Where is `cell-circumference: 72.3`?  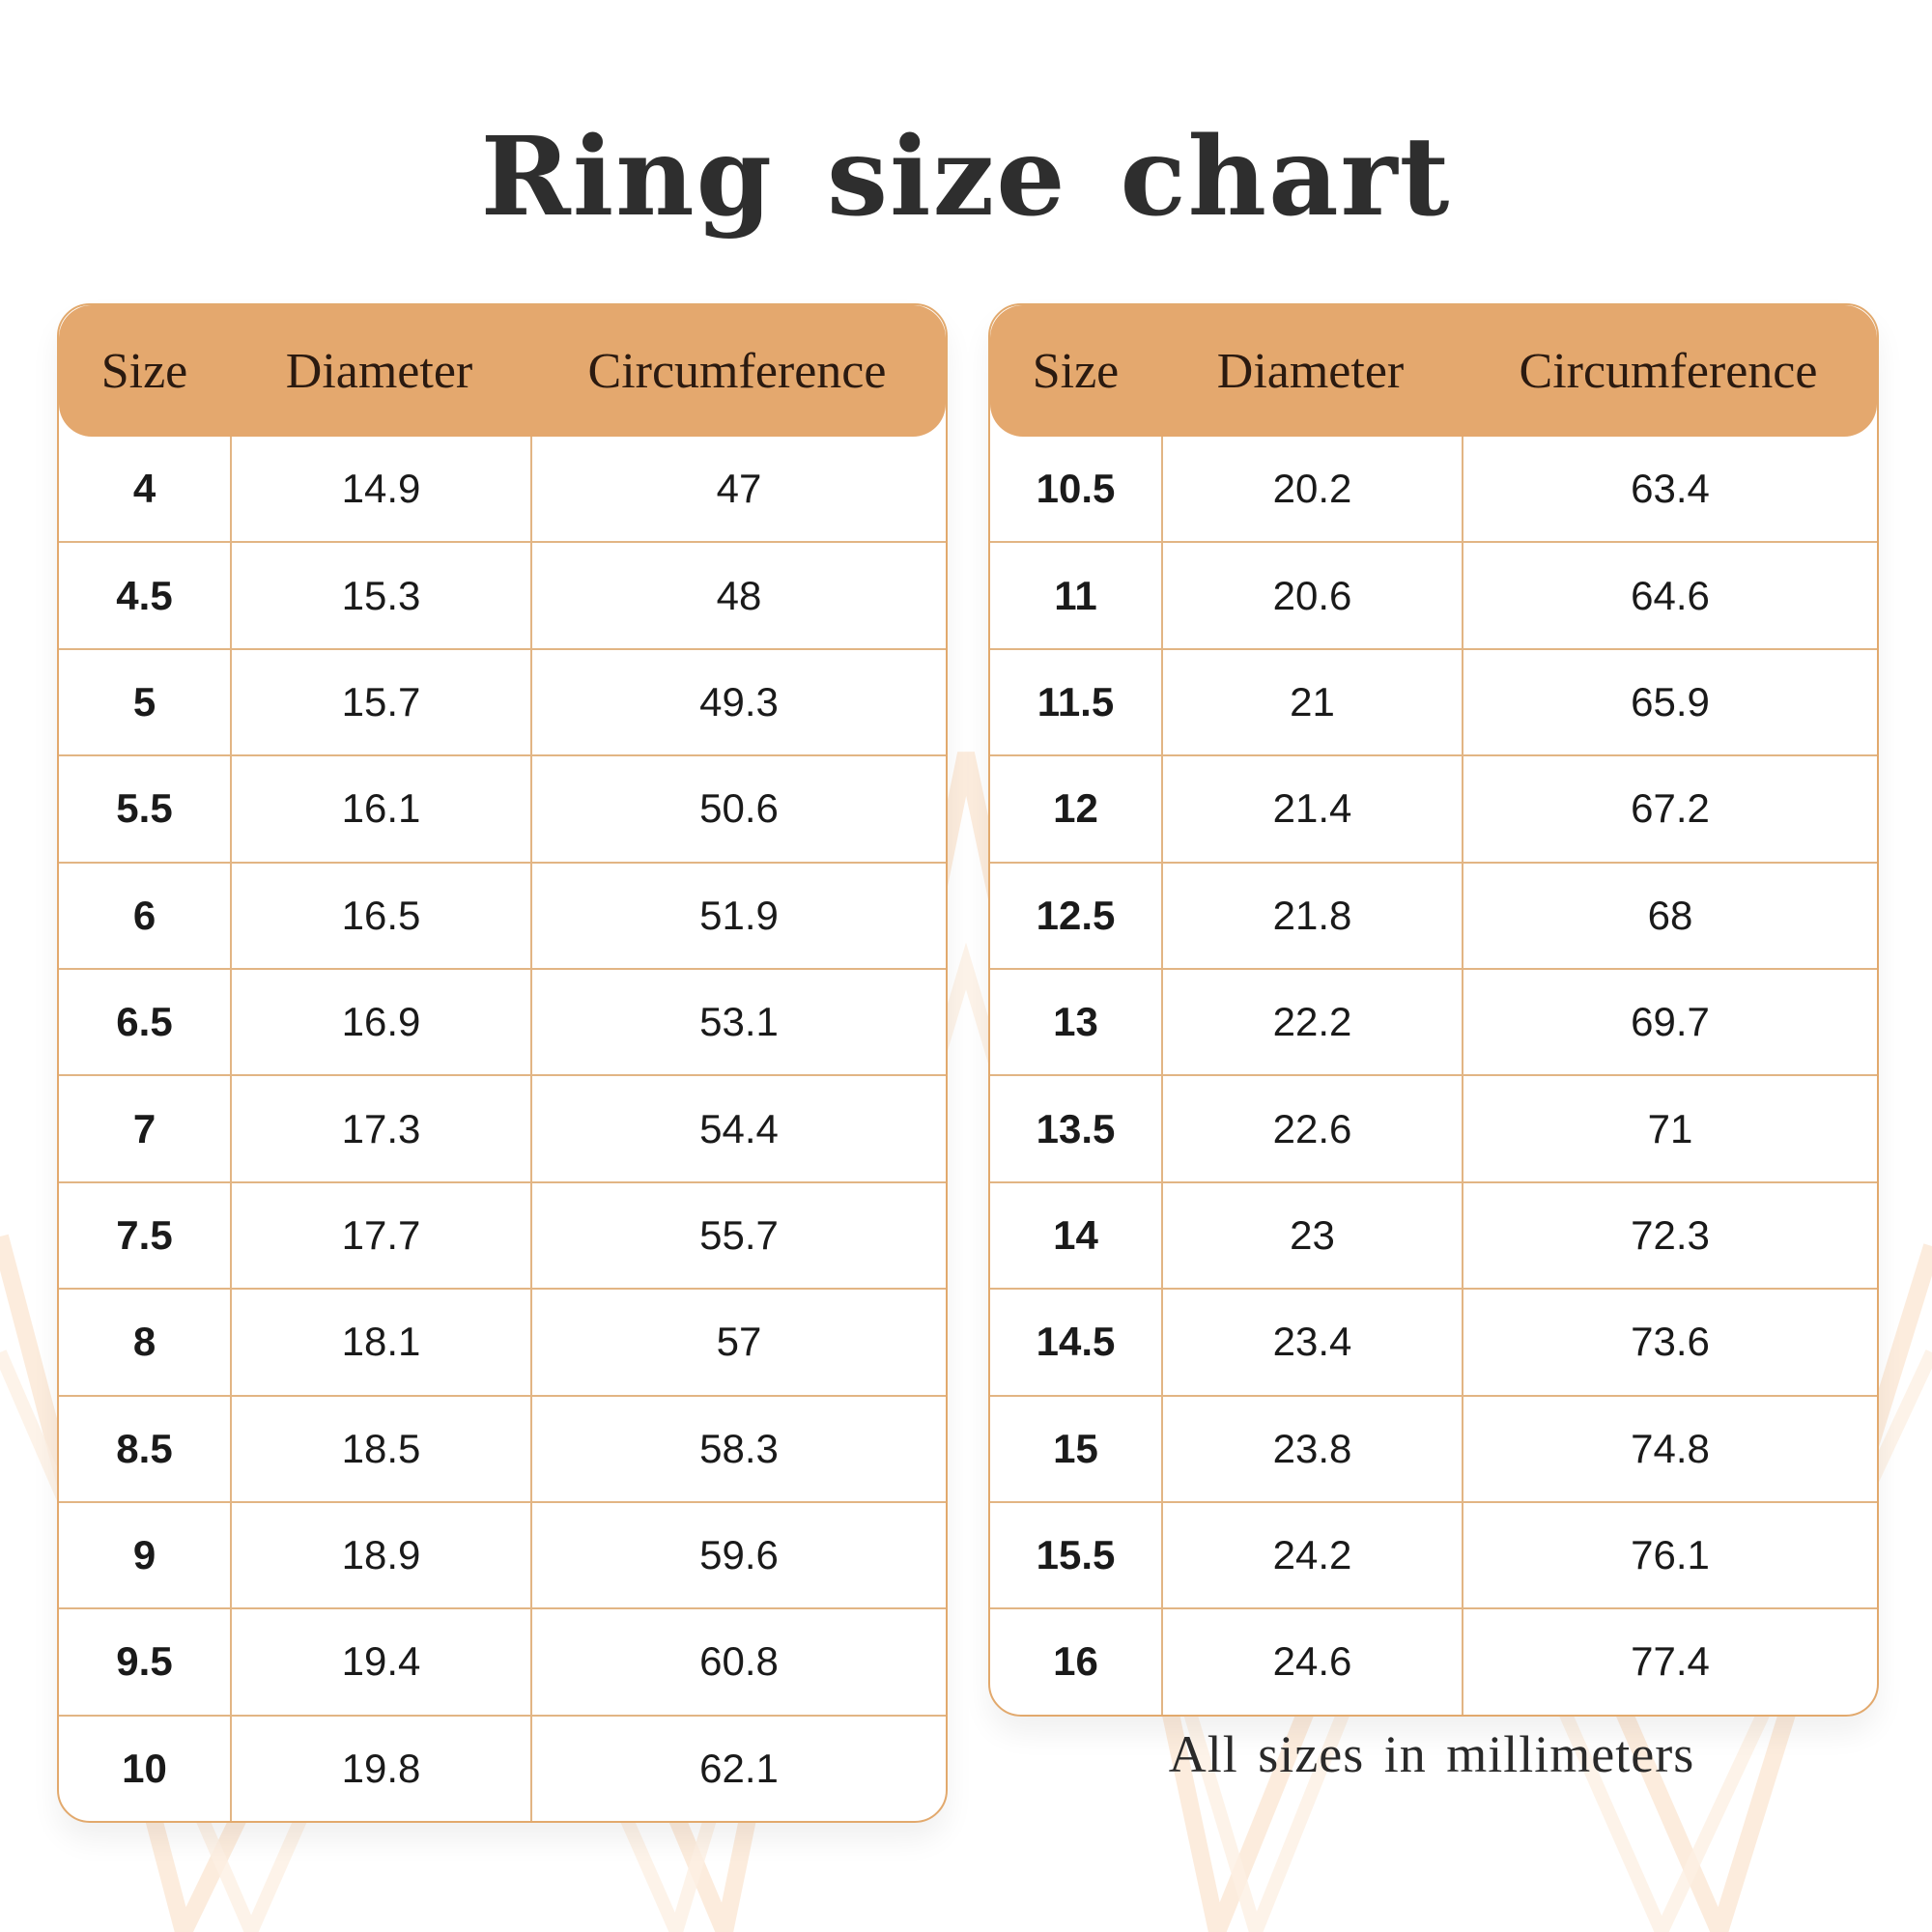 cell-circumference: 72.3 is located at coordinates (1669, 1235).